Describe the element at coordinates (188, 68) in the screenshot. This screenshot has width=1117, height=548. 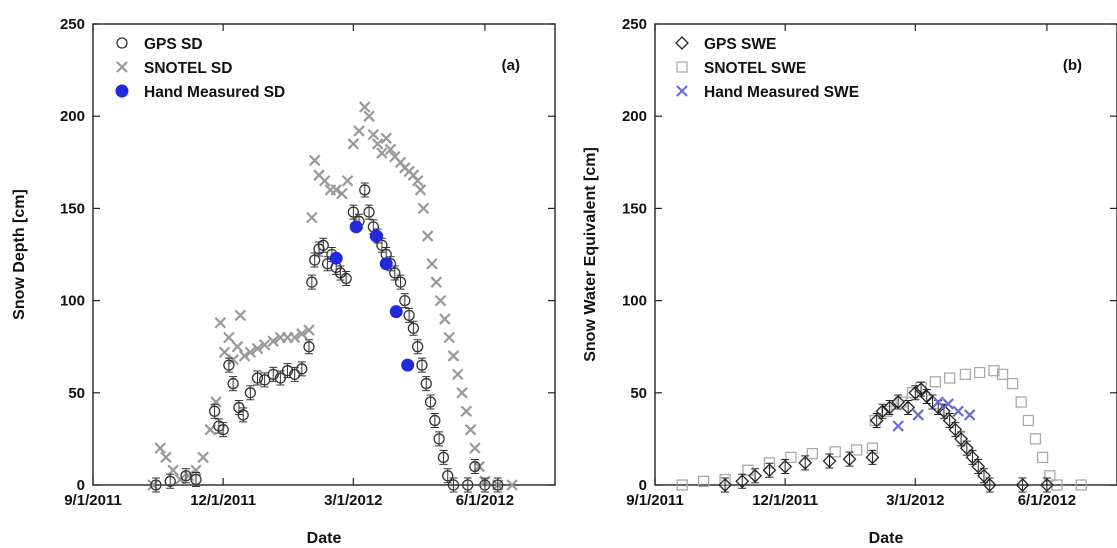
I see `legend-label: SNOTEL SD` at that location.